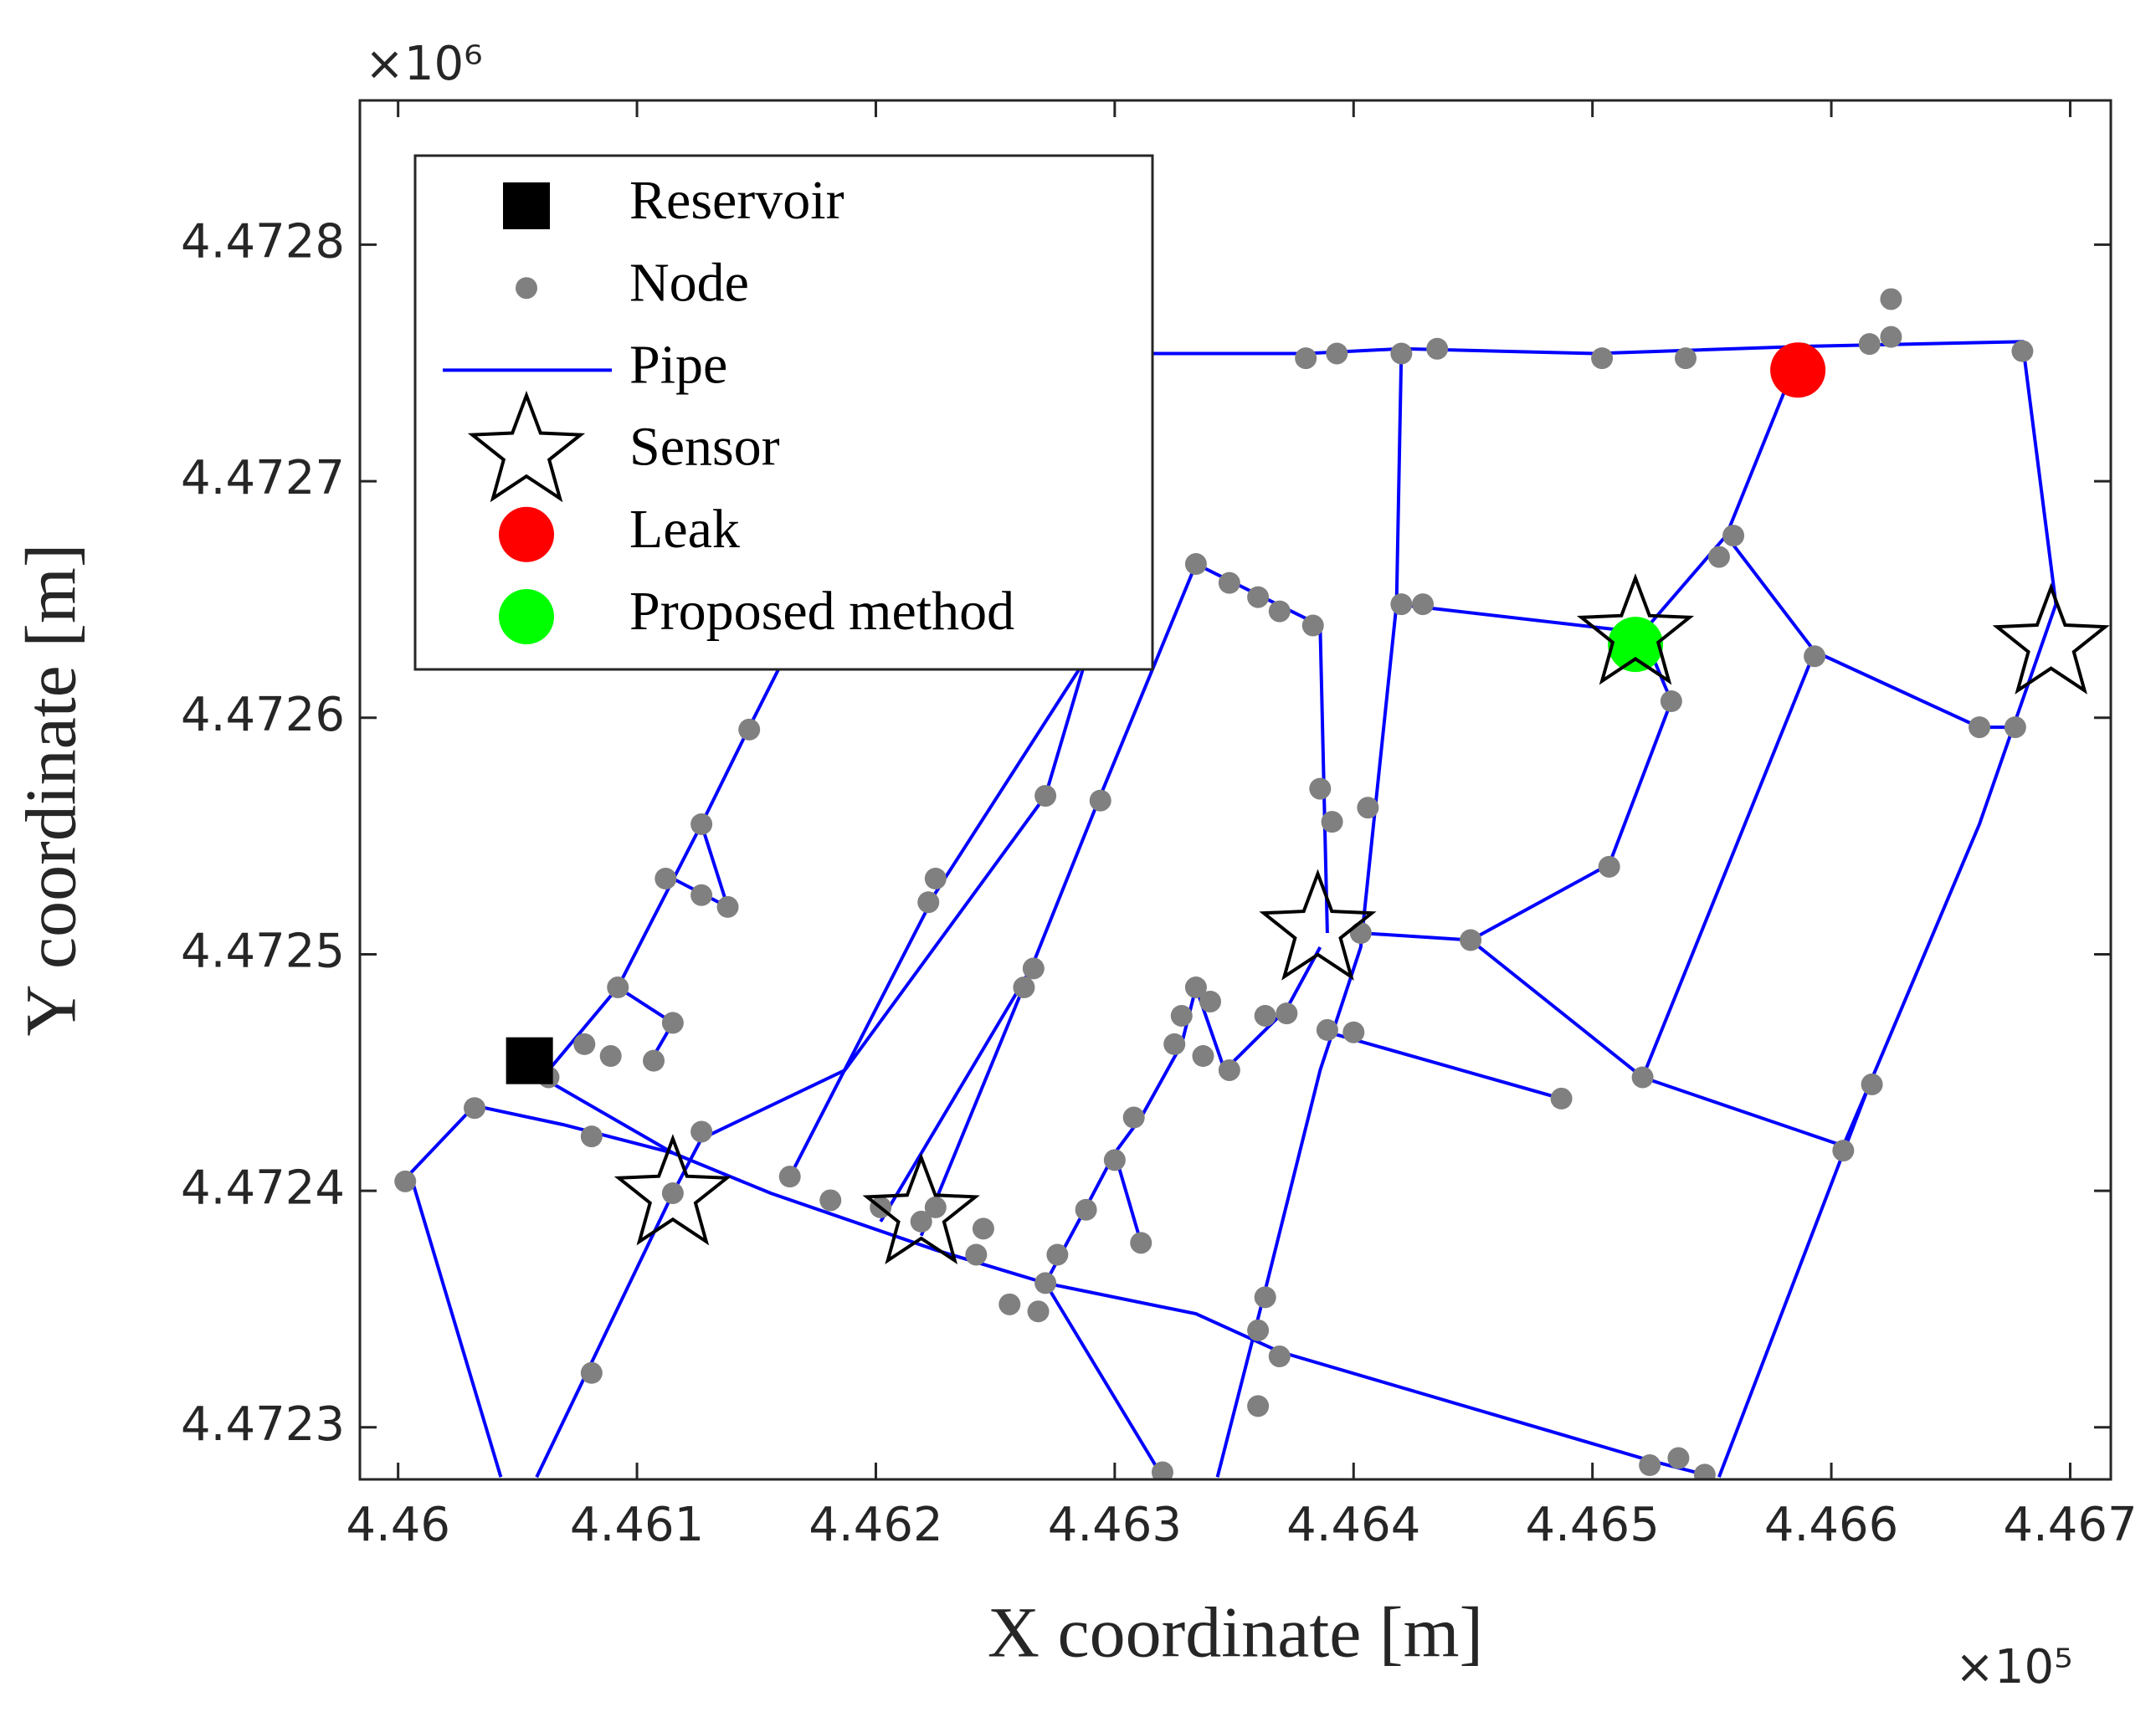 Image resolution: width=2156 pixels, height=1712 pixels. What do you see at coordinates (529, 1060) in the screenshot?
I see `reservoir` at bounding box center [529, 1060].